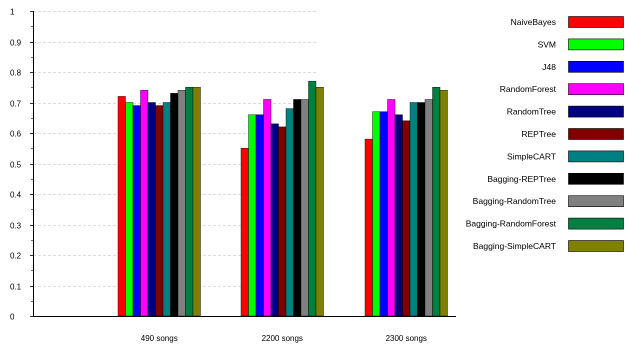 Image resolution: width=643 pixels, height=349 pixels. Describe the element at coordinates (16, 104) in the screenshot. I see `y-tick-label: 0.7` at that location.